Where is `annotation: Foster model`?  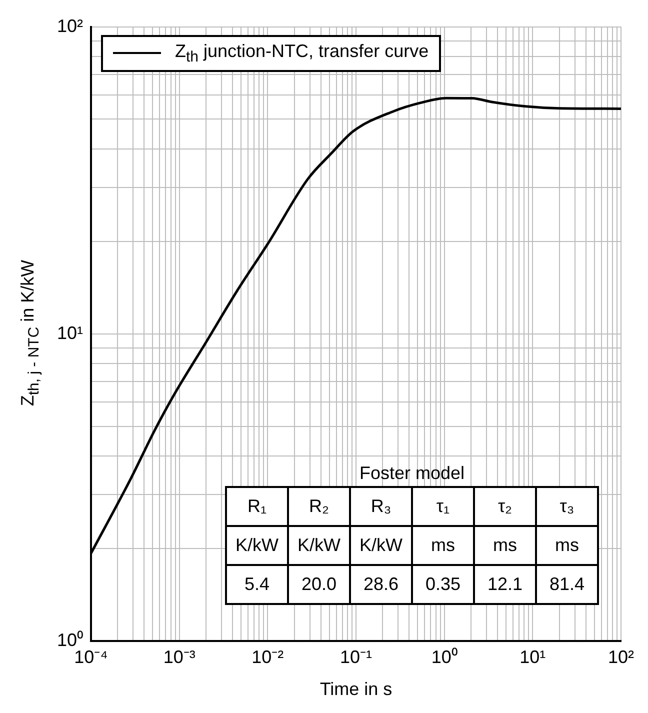 annotation: Foster model is located at coordinates (412, 473).